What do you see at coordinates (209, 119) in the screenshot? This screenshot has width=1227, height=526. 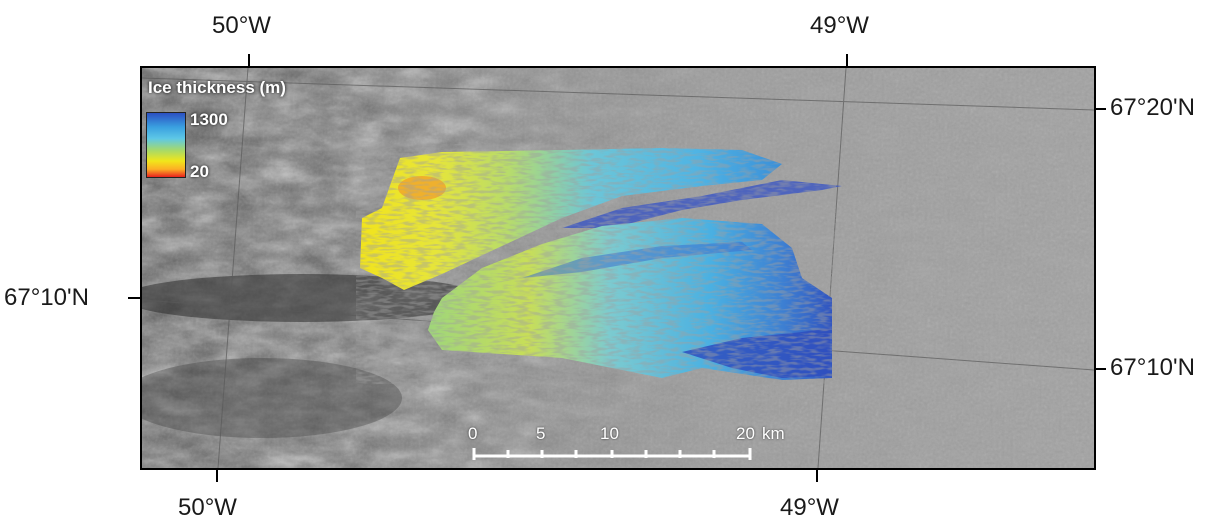 I see `legend-max-label: 1300` at bounding box center [209, 119].